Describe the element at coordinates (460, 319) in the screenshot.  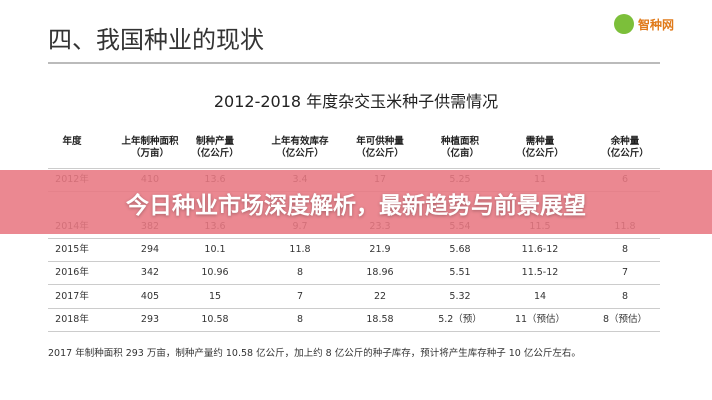
I see `table-cell: 5.2（预）` at that location.